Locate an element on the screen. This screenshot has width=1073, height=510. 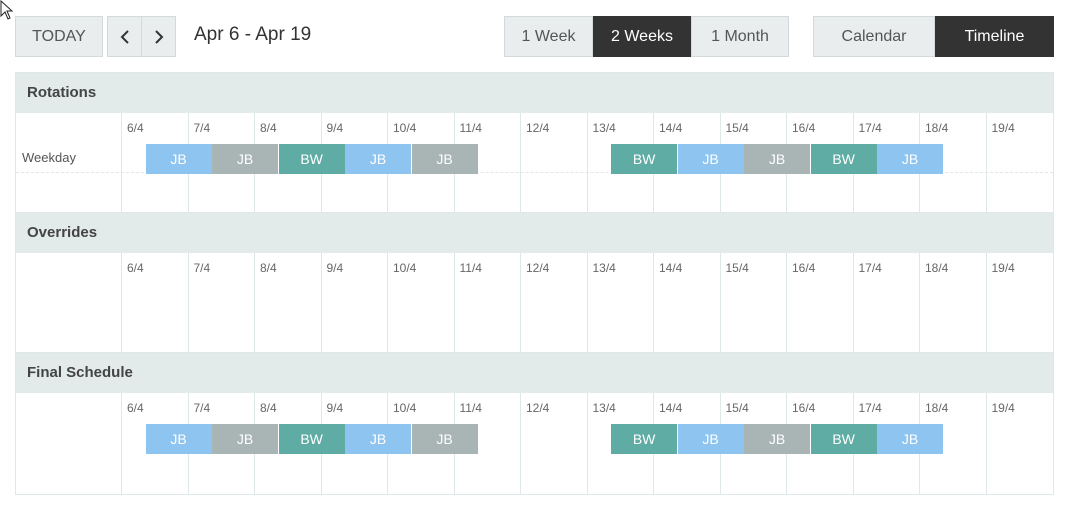
date-range-title: Apr 6 - Apr 19 is located at coordinates (253, 34).